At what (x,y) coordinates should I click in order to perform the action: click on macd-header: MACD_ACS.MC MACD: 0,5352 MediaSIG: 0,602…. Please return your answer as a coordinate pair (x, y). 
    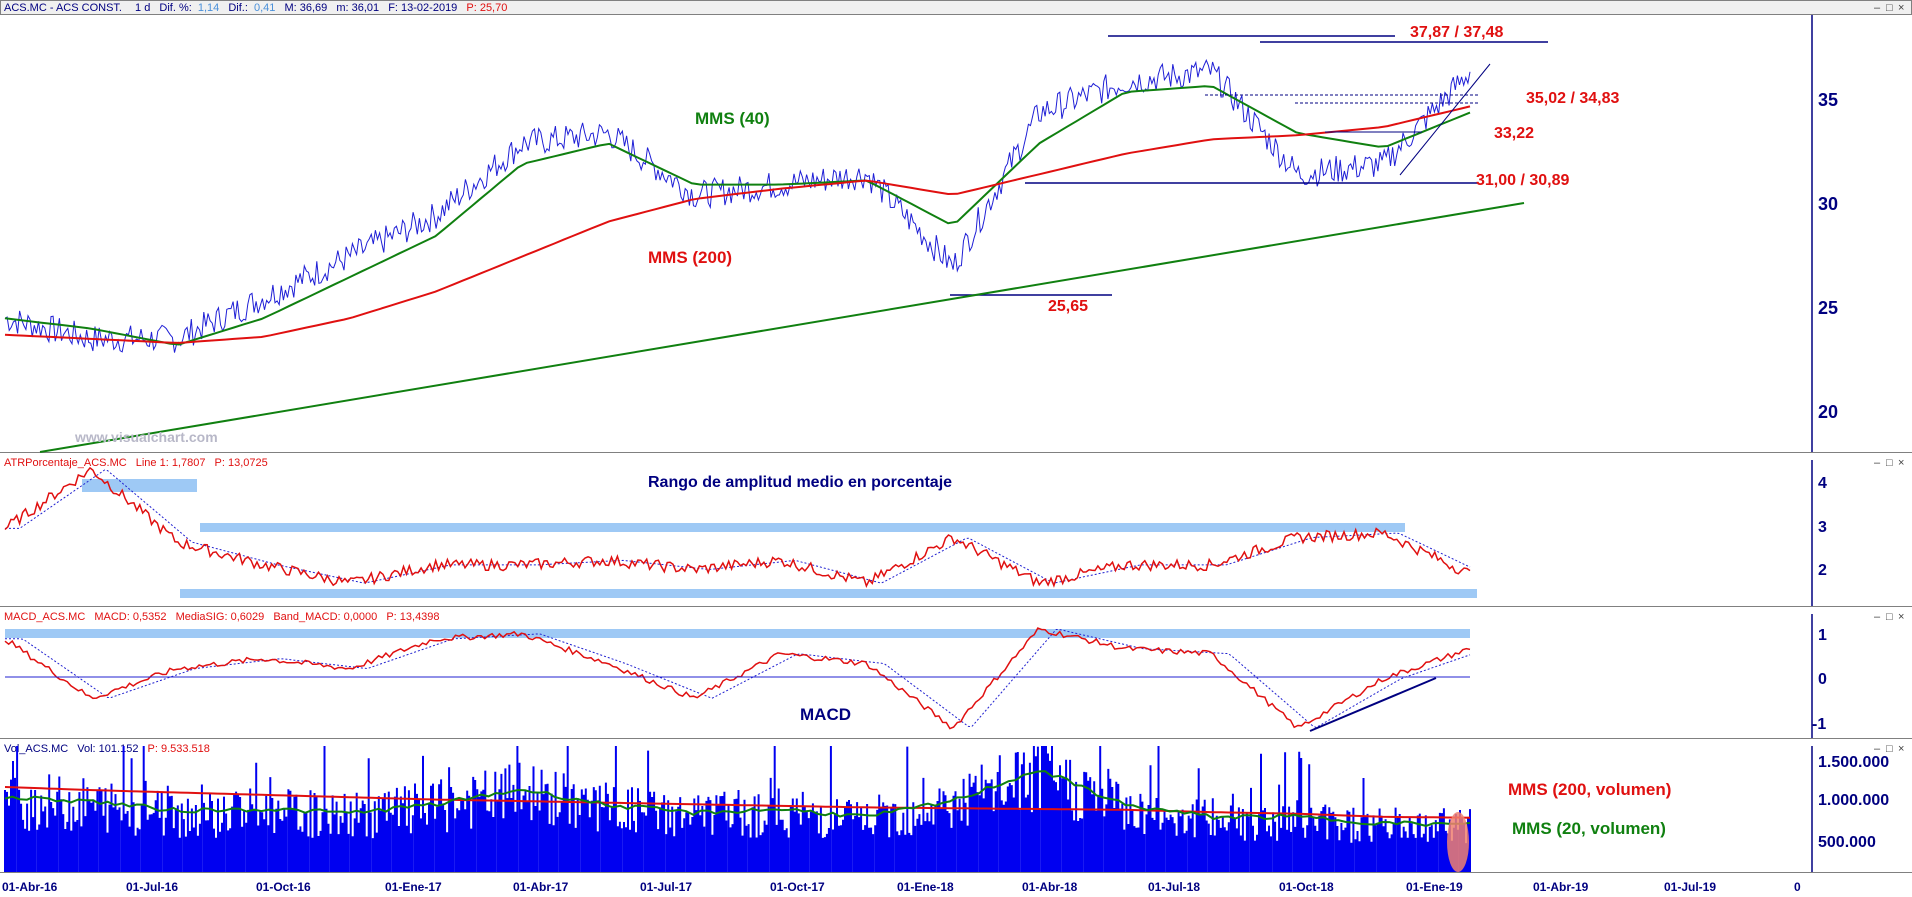
    Looking at the image, I should click on (222, 617).